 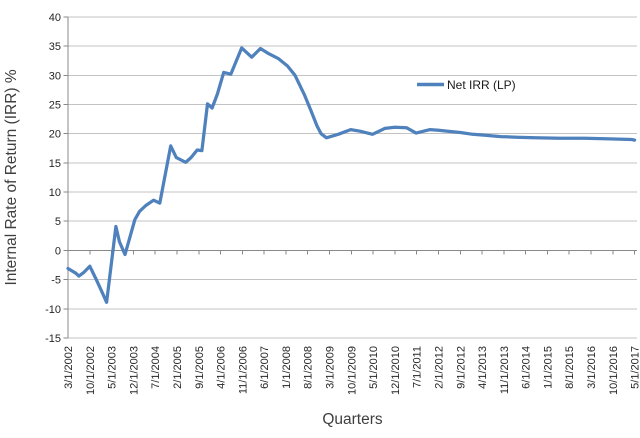 I want to click on legend: Net IRR (LP), so click(x=466, y=85).